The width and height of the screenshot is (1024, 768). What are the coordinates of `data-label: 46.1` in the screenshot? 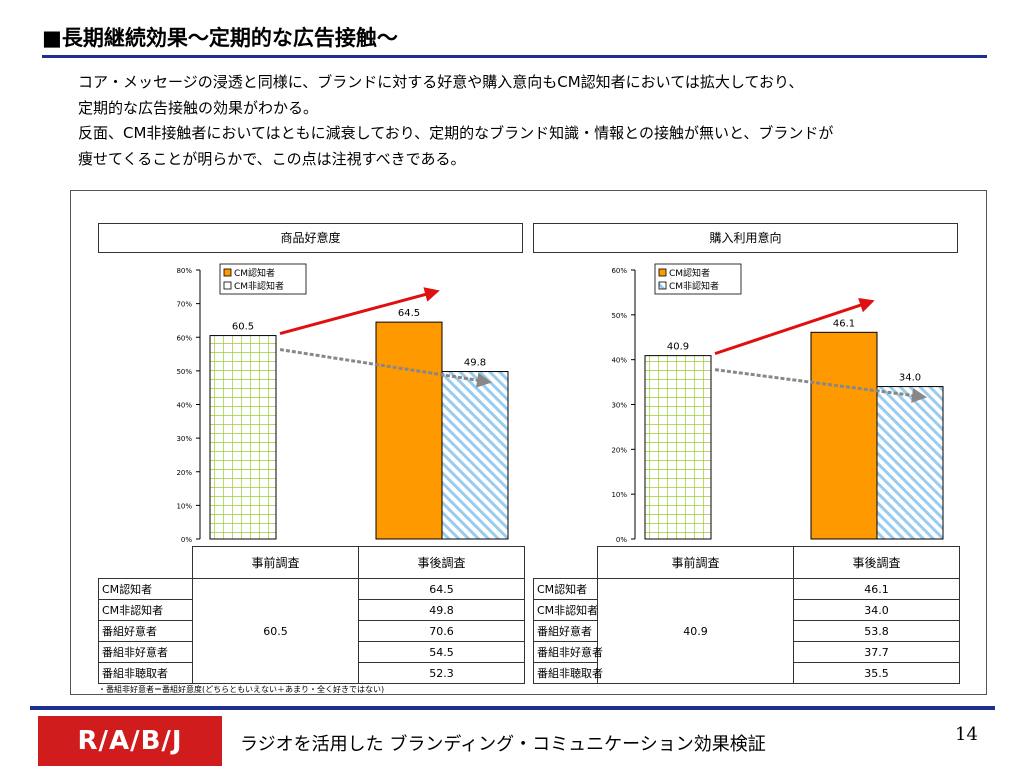 It's located at (844, 323).